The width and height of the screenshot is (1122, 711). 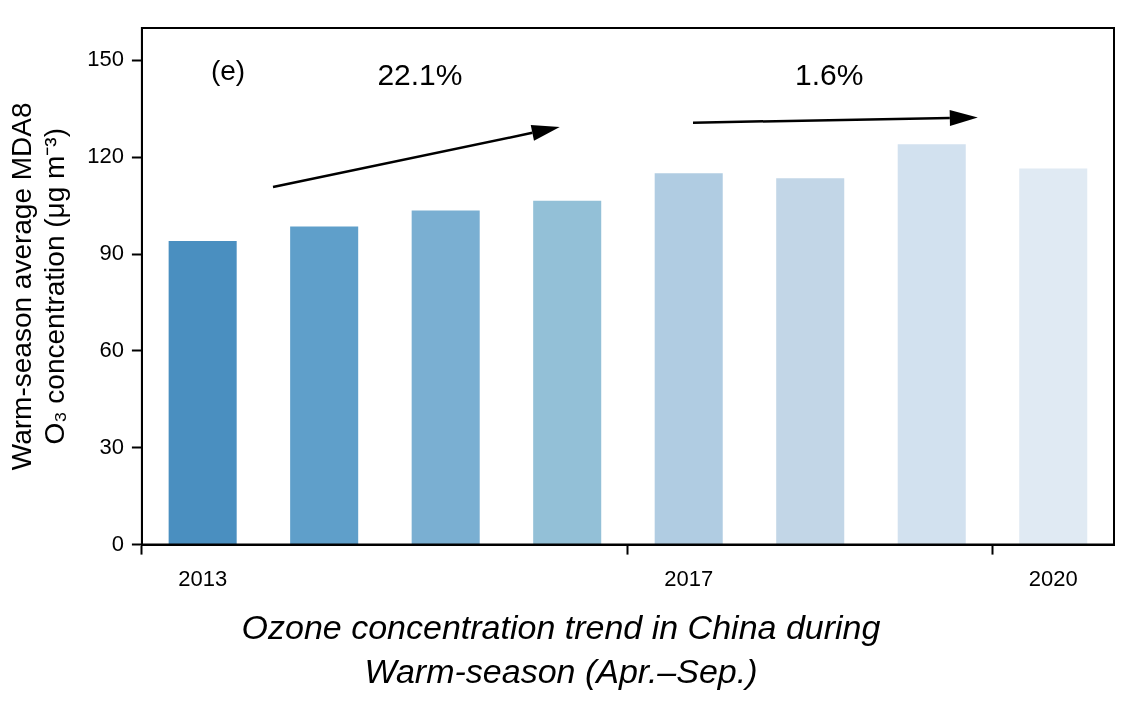 What do you see at coordinates (105, 59) in the screenshot?
I see `y-tick-label: 150` at bounding box center [105, 59].